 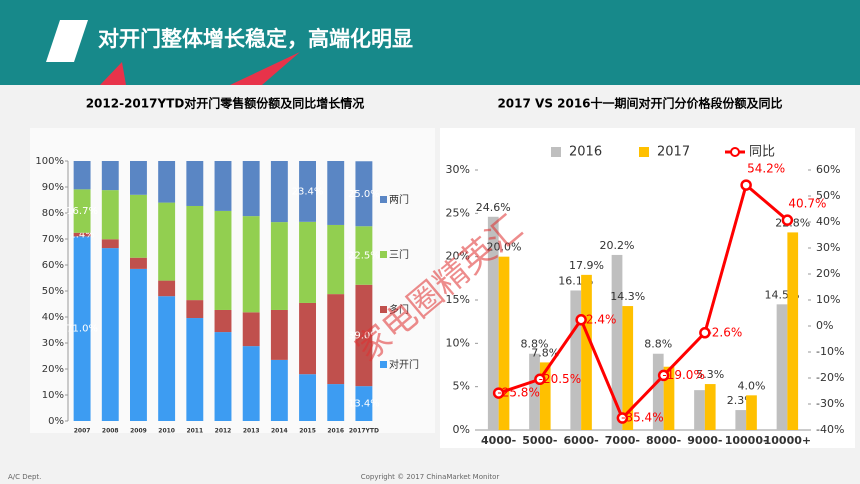 What do you see at coordinates (458, 256) in the screenshot?
I see `y-tick-label: 20%` at bounding box center [458, 256].